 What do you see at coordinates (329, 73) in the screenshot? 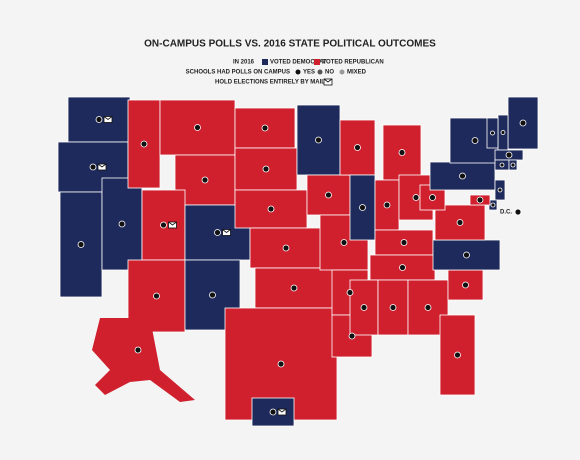
I see `legend-label: NO` at bounding box center [329, 73].